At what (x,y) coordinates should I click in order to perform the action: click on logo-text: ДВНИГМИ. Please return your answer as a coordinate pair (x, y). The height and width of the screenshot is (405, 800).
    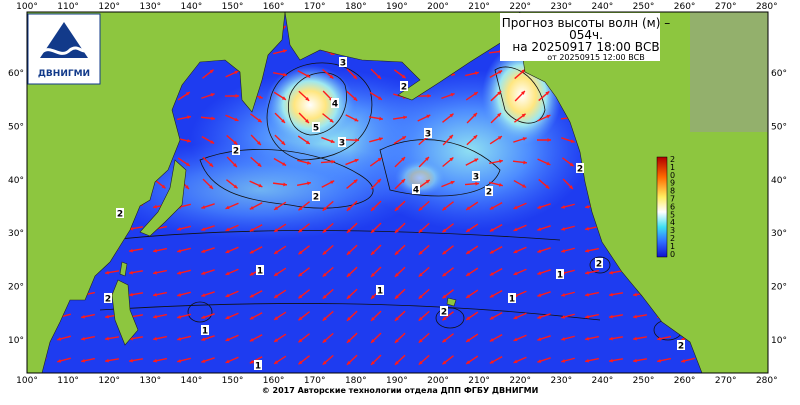
    Looking at the image, I should click on (64, 74).